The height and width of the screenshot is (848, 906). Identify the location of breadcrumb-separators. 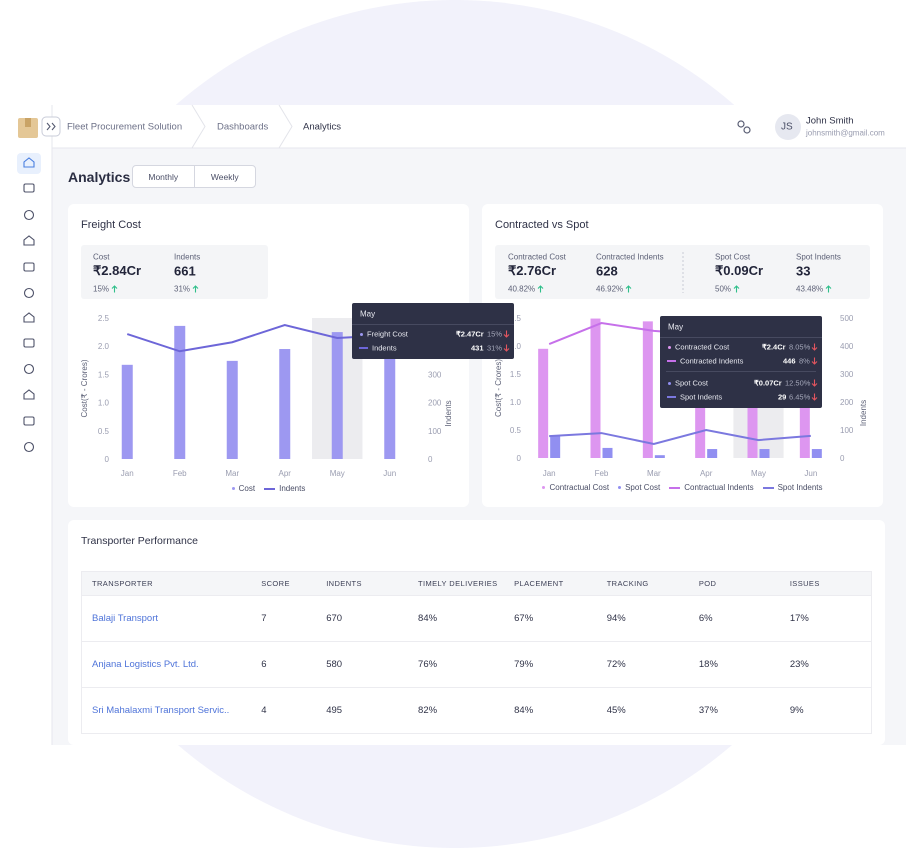
(242, 126).